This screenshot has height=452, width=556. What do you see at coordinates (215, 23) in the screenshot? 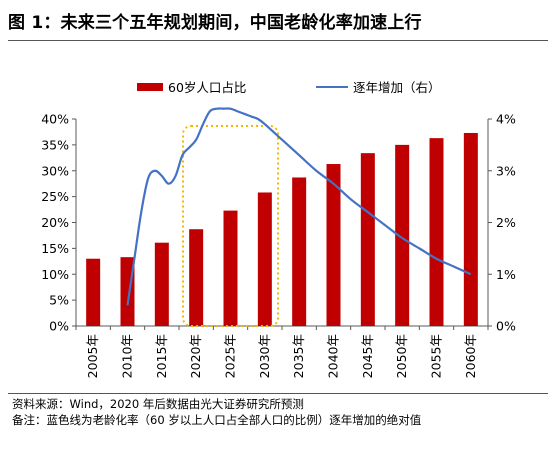
I see `figure-title: 图 1：未来三个五年规划期间，中国老龄化率加速上行` at bounding box center [215, 23].